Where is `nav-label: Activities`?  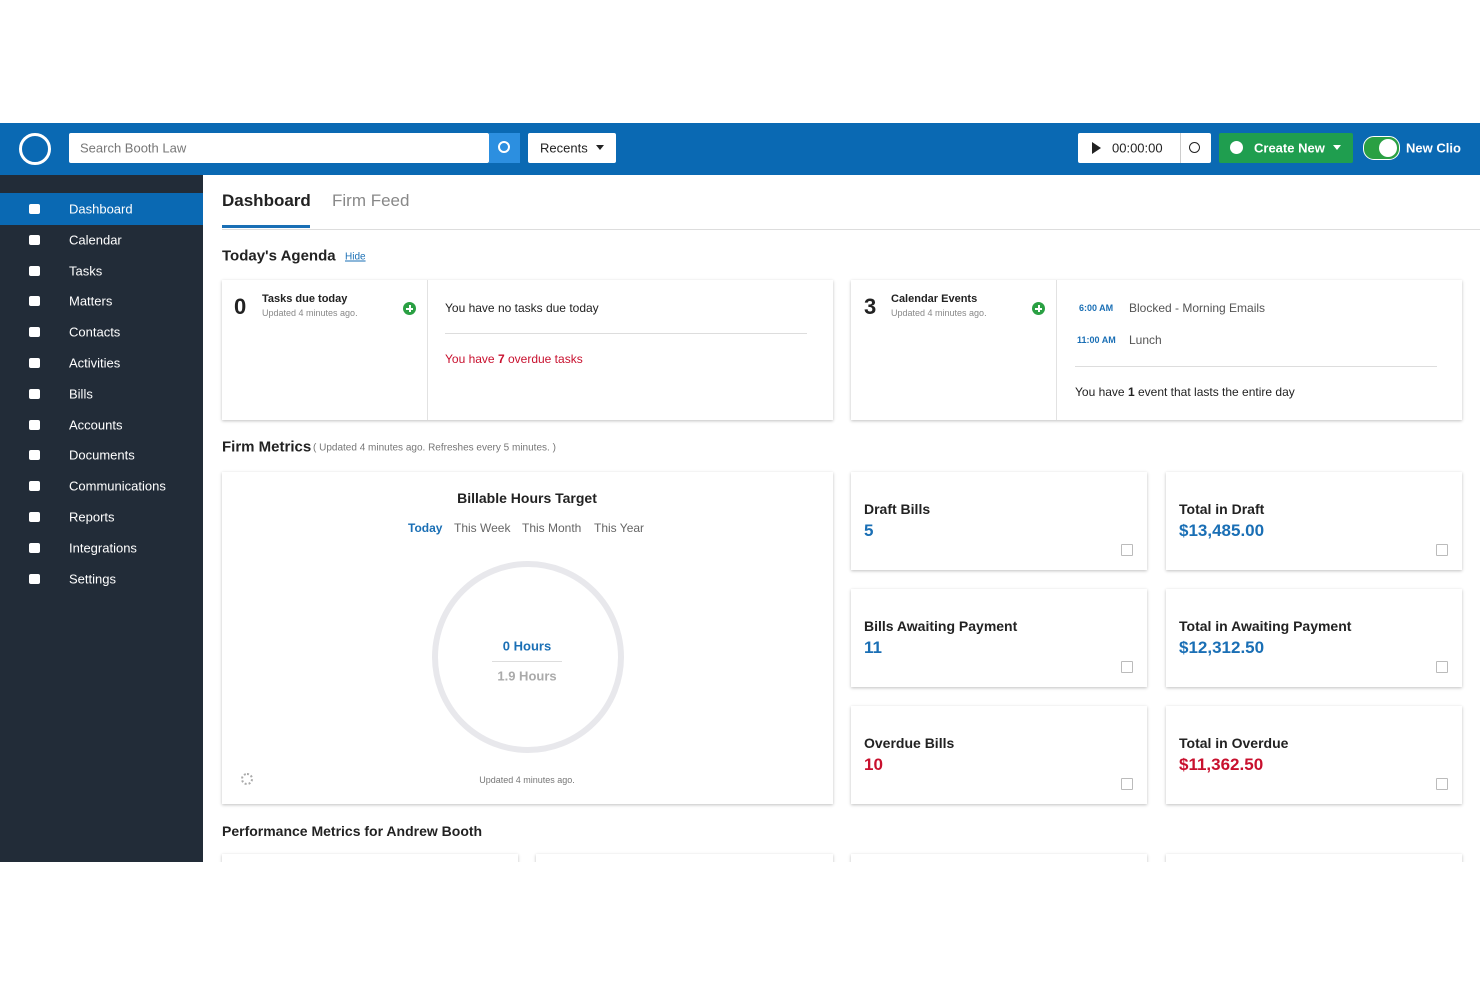 nav-label: Activities is located at coordinates (95, 363).